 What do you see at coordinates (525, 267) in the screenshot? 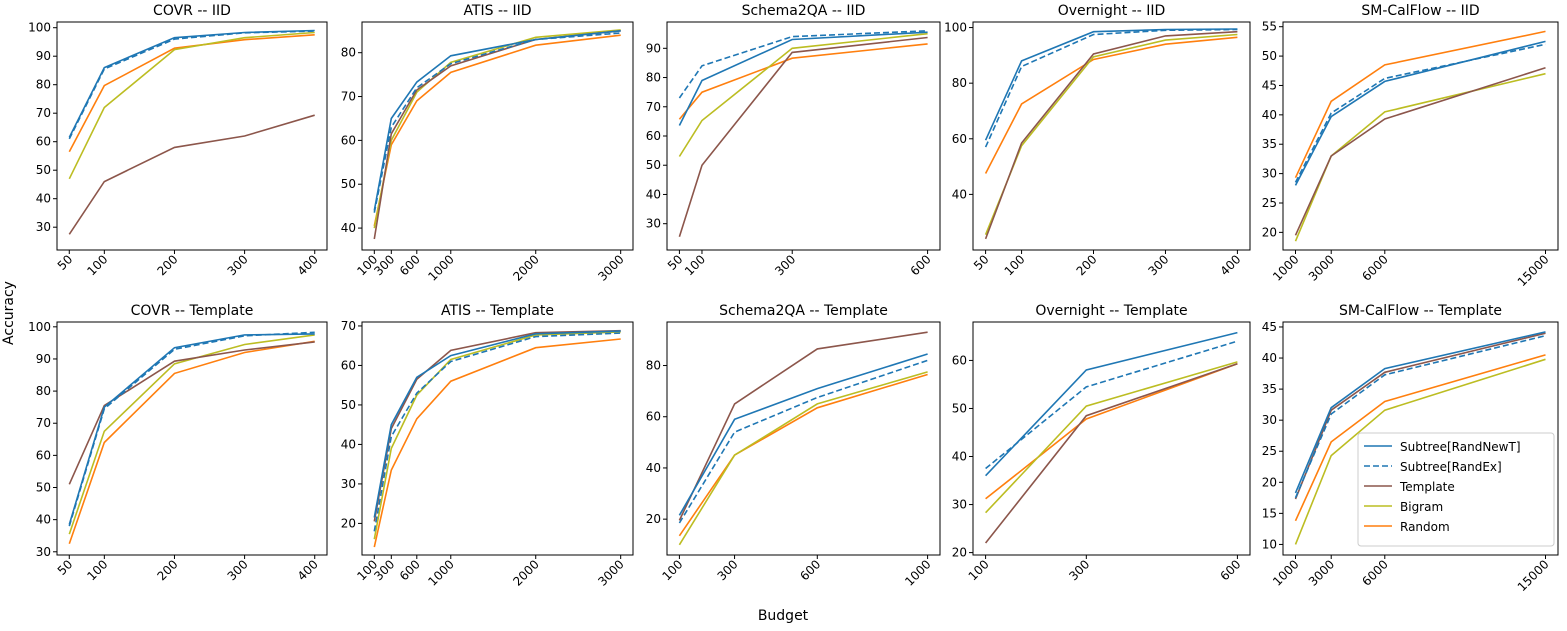
I see `x-tick-label: 2000` at bounding box center [525, 267].